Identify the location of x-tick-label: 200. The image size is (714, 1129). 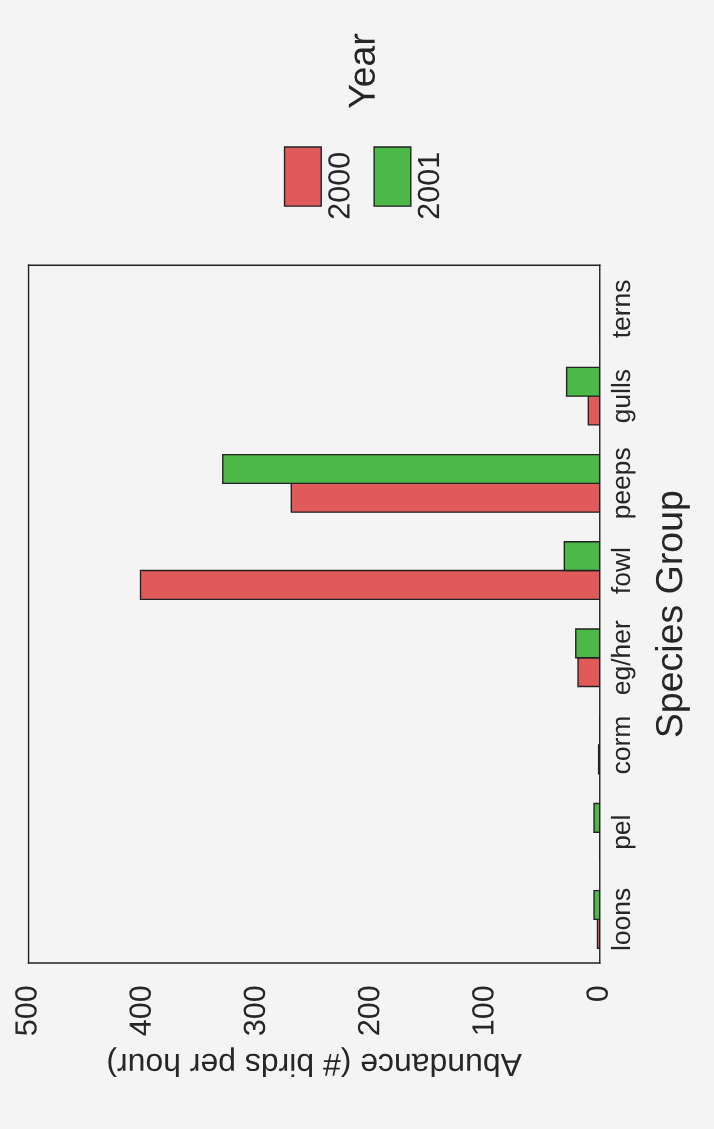
(368, 1010).